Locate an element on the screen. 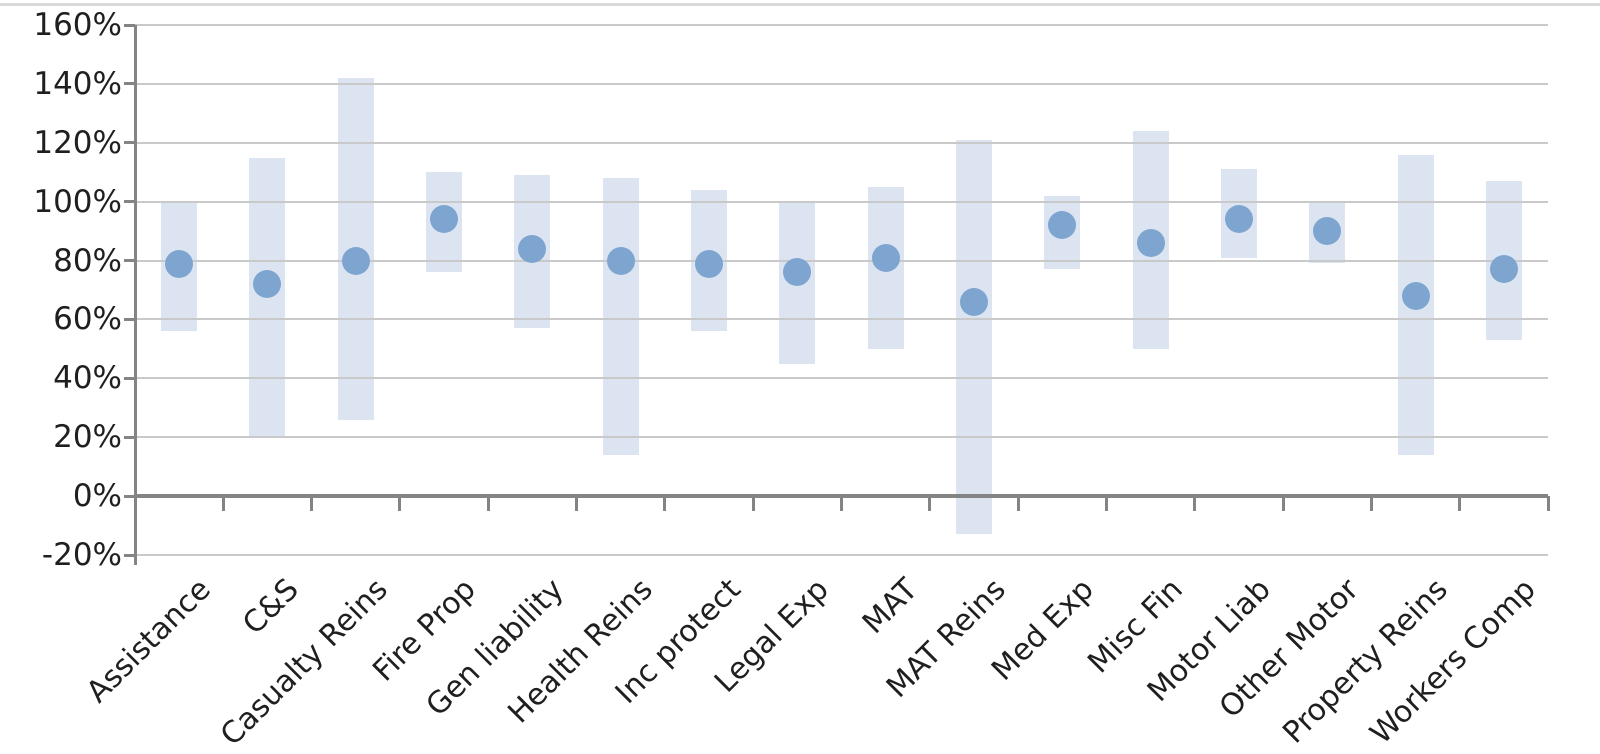 The image size is (1600, 754). y-axis-label: 140% is located at coordinates (77, 83).